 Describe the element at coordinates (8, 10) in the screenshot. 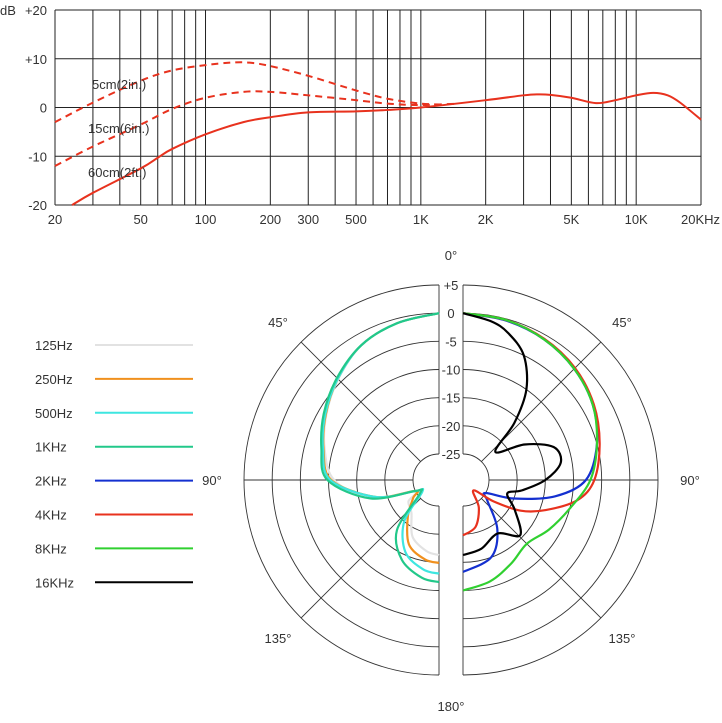

I see `y-axis-label: dB` at that location.